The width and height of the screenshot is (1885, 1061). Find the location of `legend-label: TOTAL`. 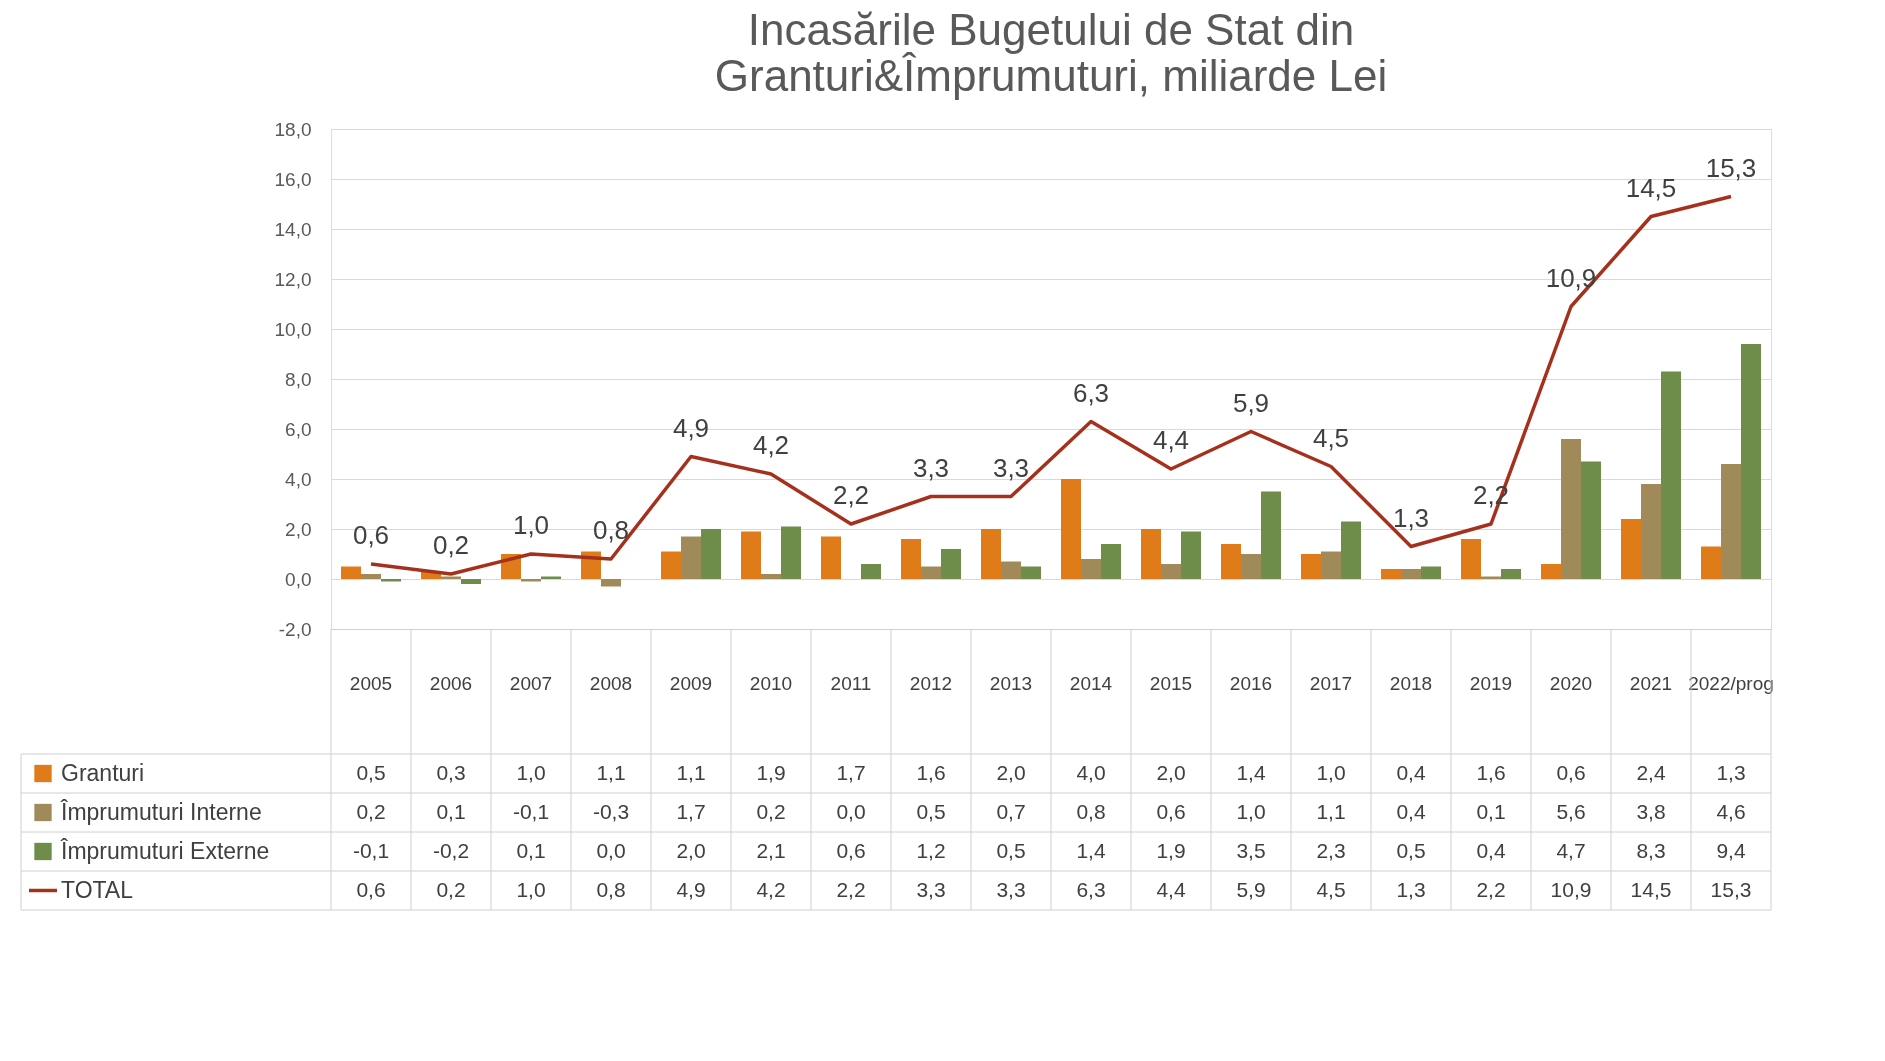

legend-label: TOTAL is located at coordinates (97, 889).